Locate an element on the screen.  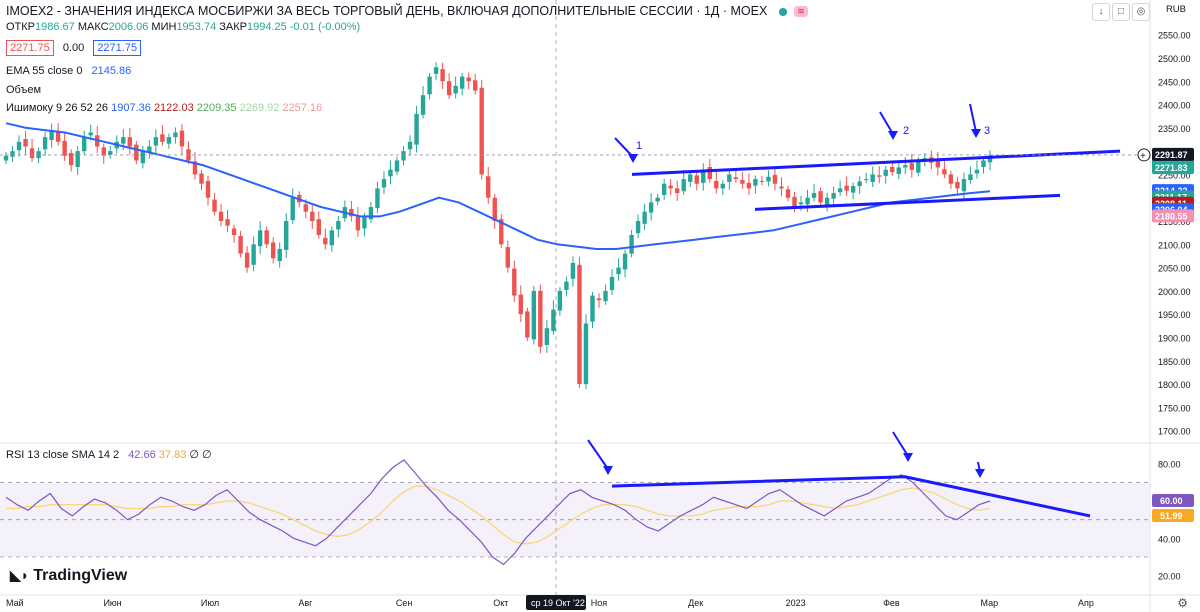
rsi-legend: RSI 13 close SMA 14 2 42.66 37.83 ∅ ∅ is located at coordinates (109, 455).